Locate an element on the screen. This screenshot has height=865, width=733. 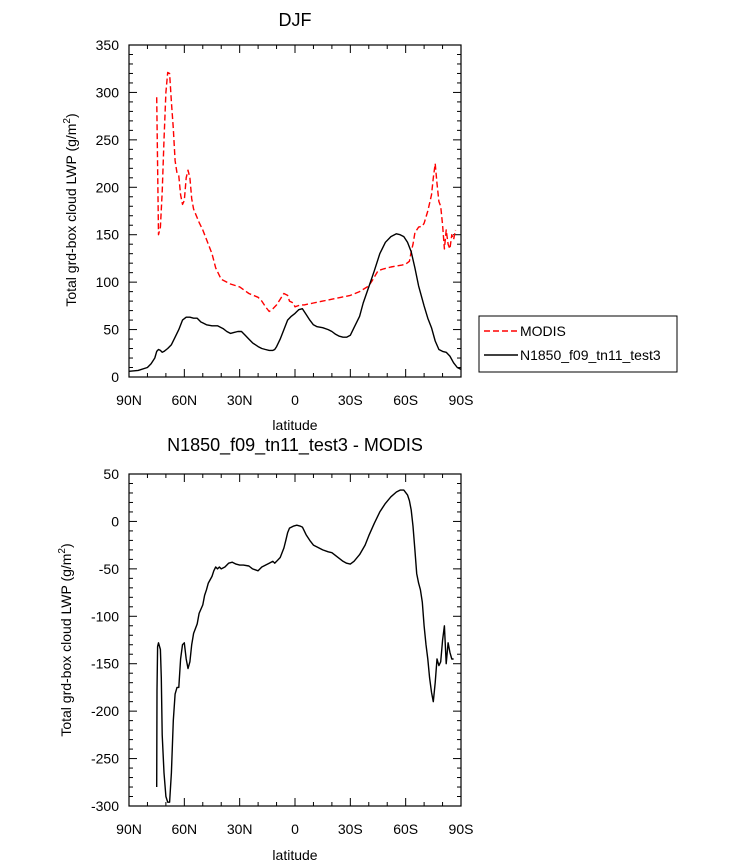
y-tick-label: 250 is located at coordinates (108, 140).